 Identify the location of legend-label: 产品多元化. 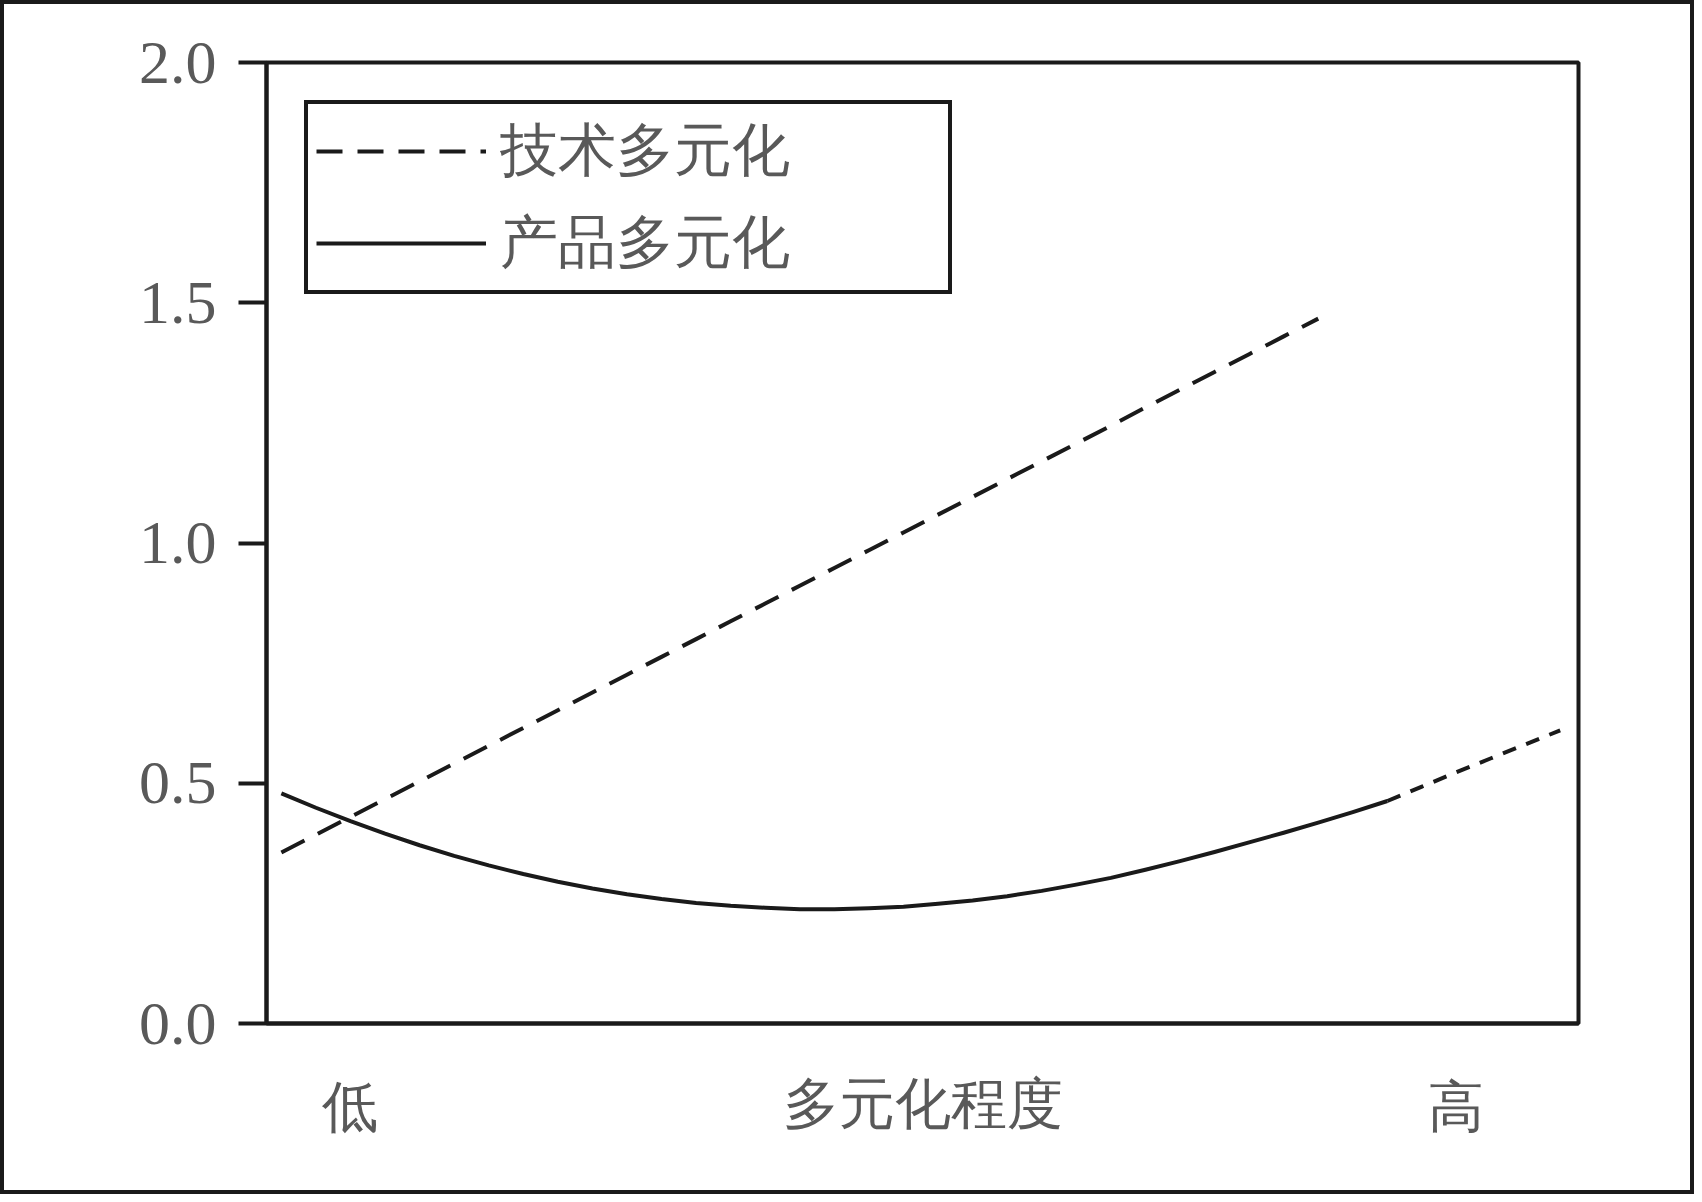
(645, 243).